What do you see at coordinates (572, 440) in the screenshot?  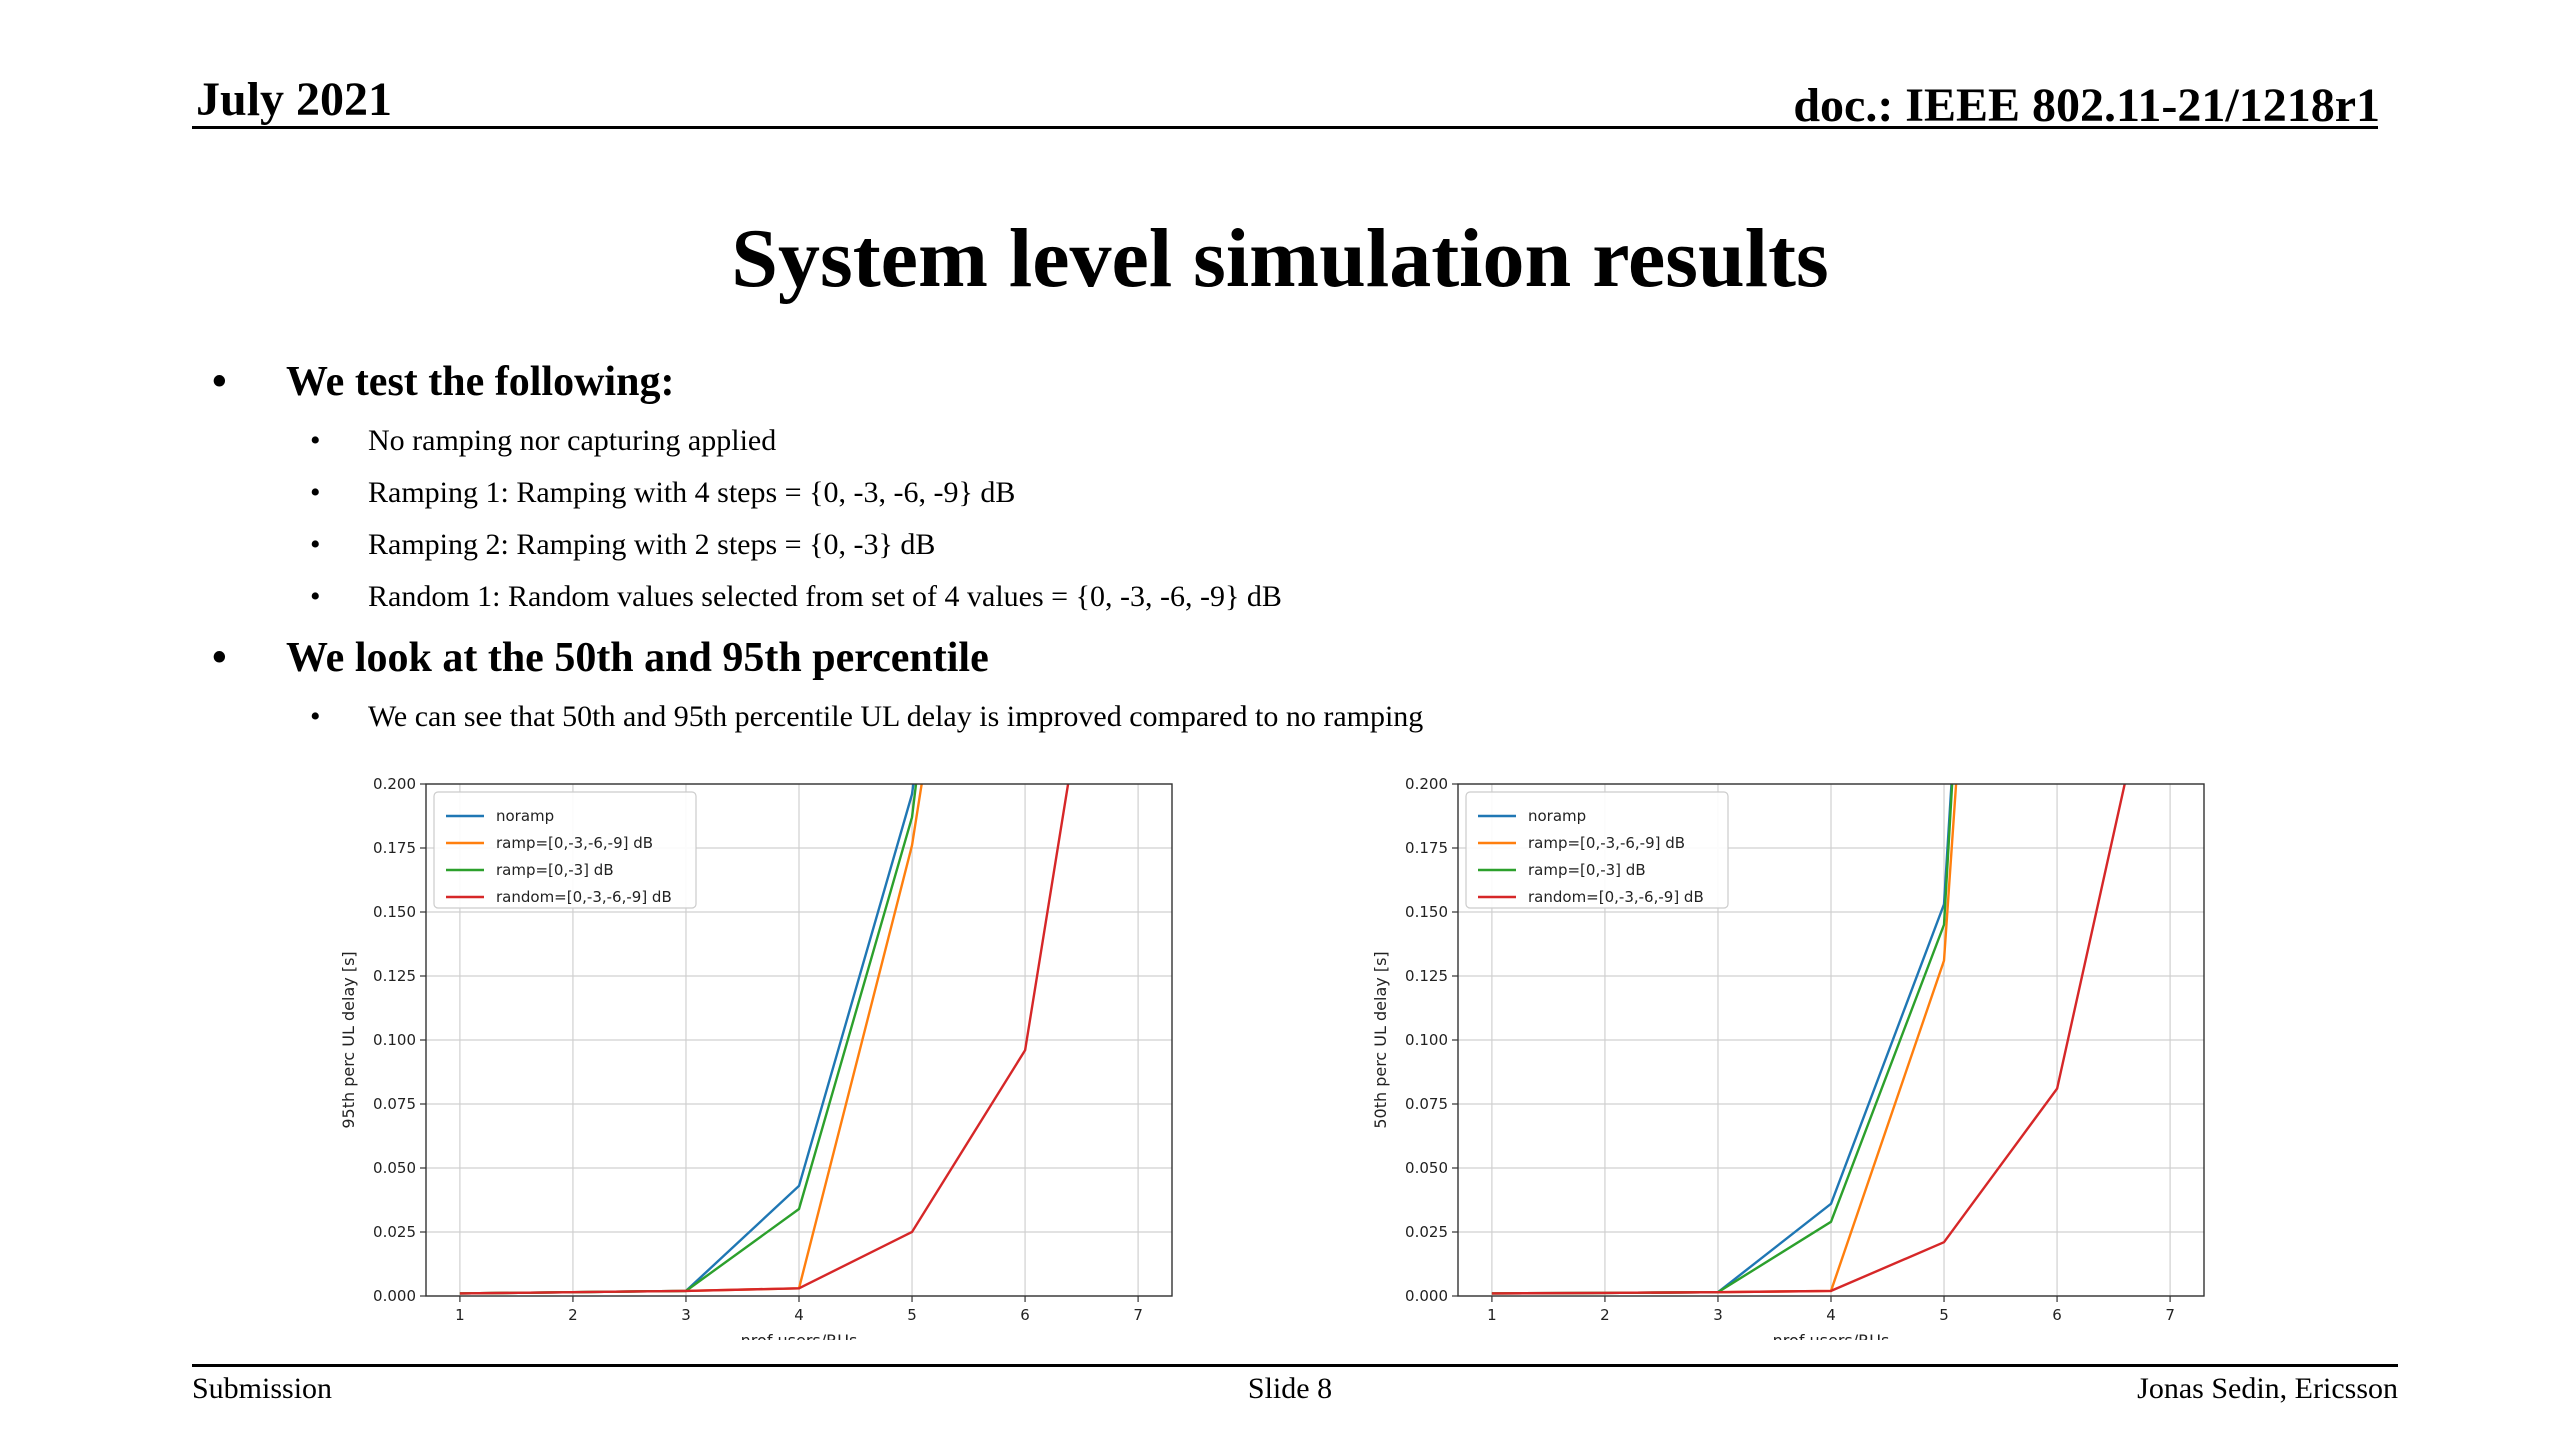 I see `sub-bullet-text: No ramping nor capturing applied` at bounding box center [572, 440].